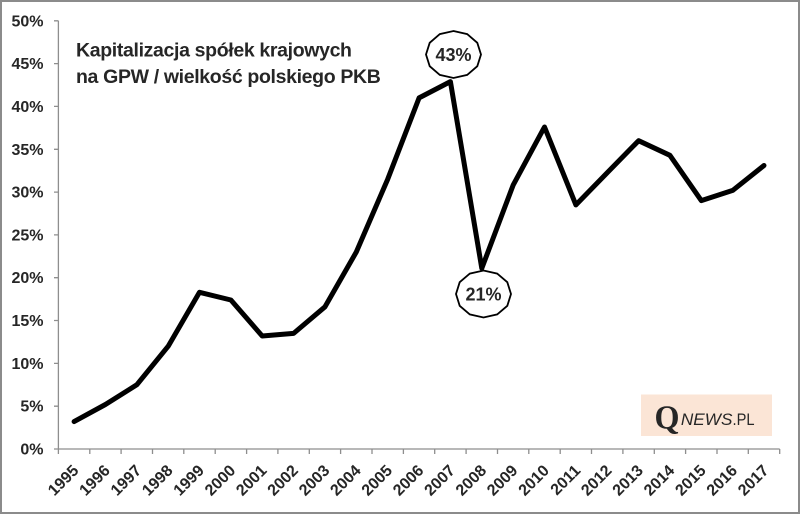 This screenshot has height=514, width=800. What do you see at coordinates (408, 480) in the screenshot?
I see `svg-text: 2006` at bounding box center [408, 480].